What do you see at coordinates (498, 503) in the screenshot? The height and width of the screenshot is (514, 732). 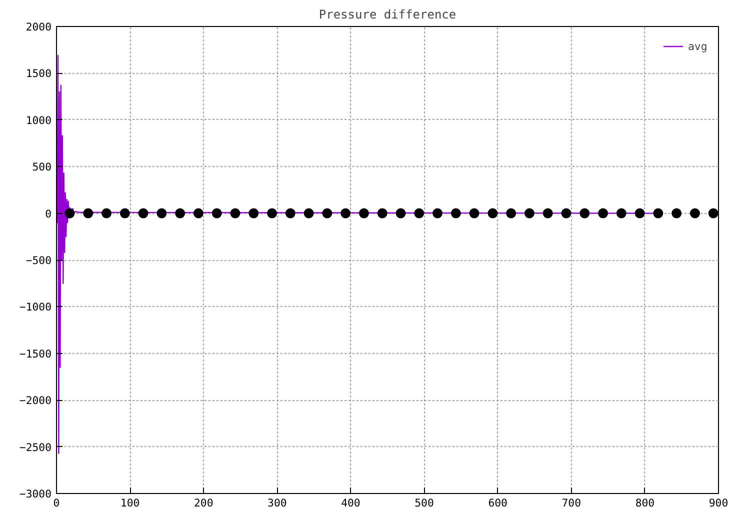 I see `x-tick-label: 600` at bounding box center [498, 503].